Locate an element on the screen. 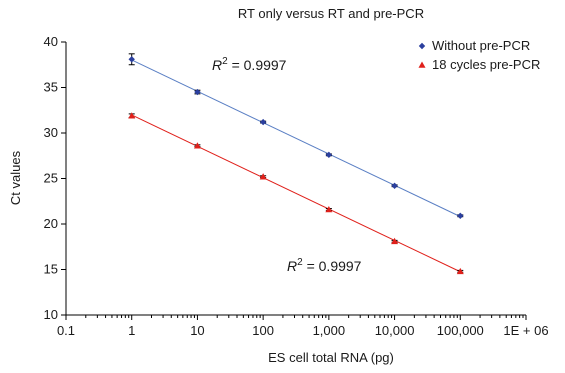 Image resolution: width=565 pixels, height=373 pixels. legend-label: 18 cycles pre-PCR is located at coordinates (486, 64).